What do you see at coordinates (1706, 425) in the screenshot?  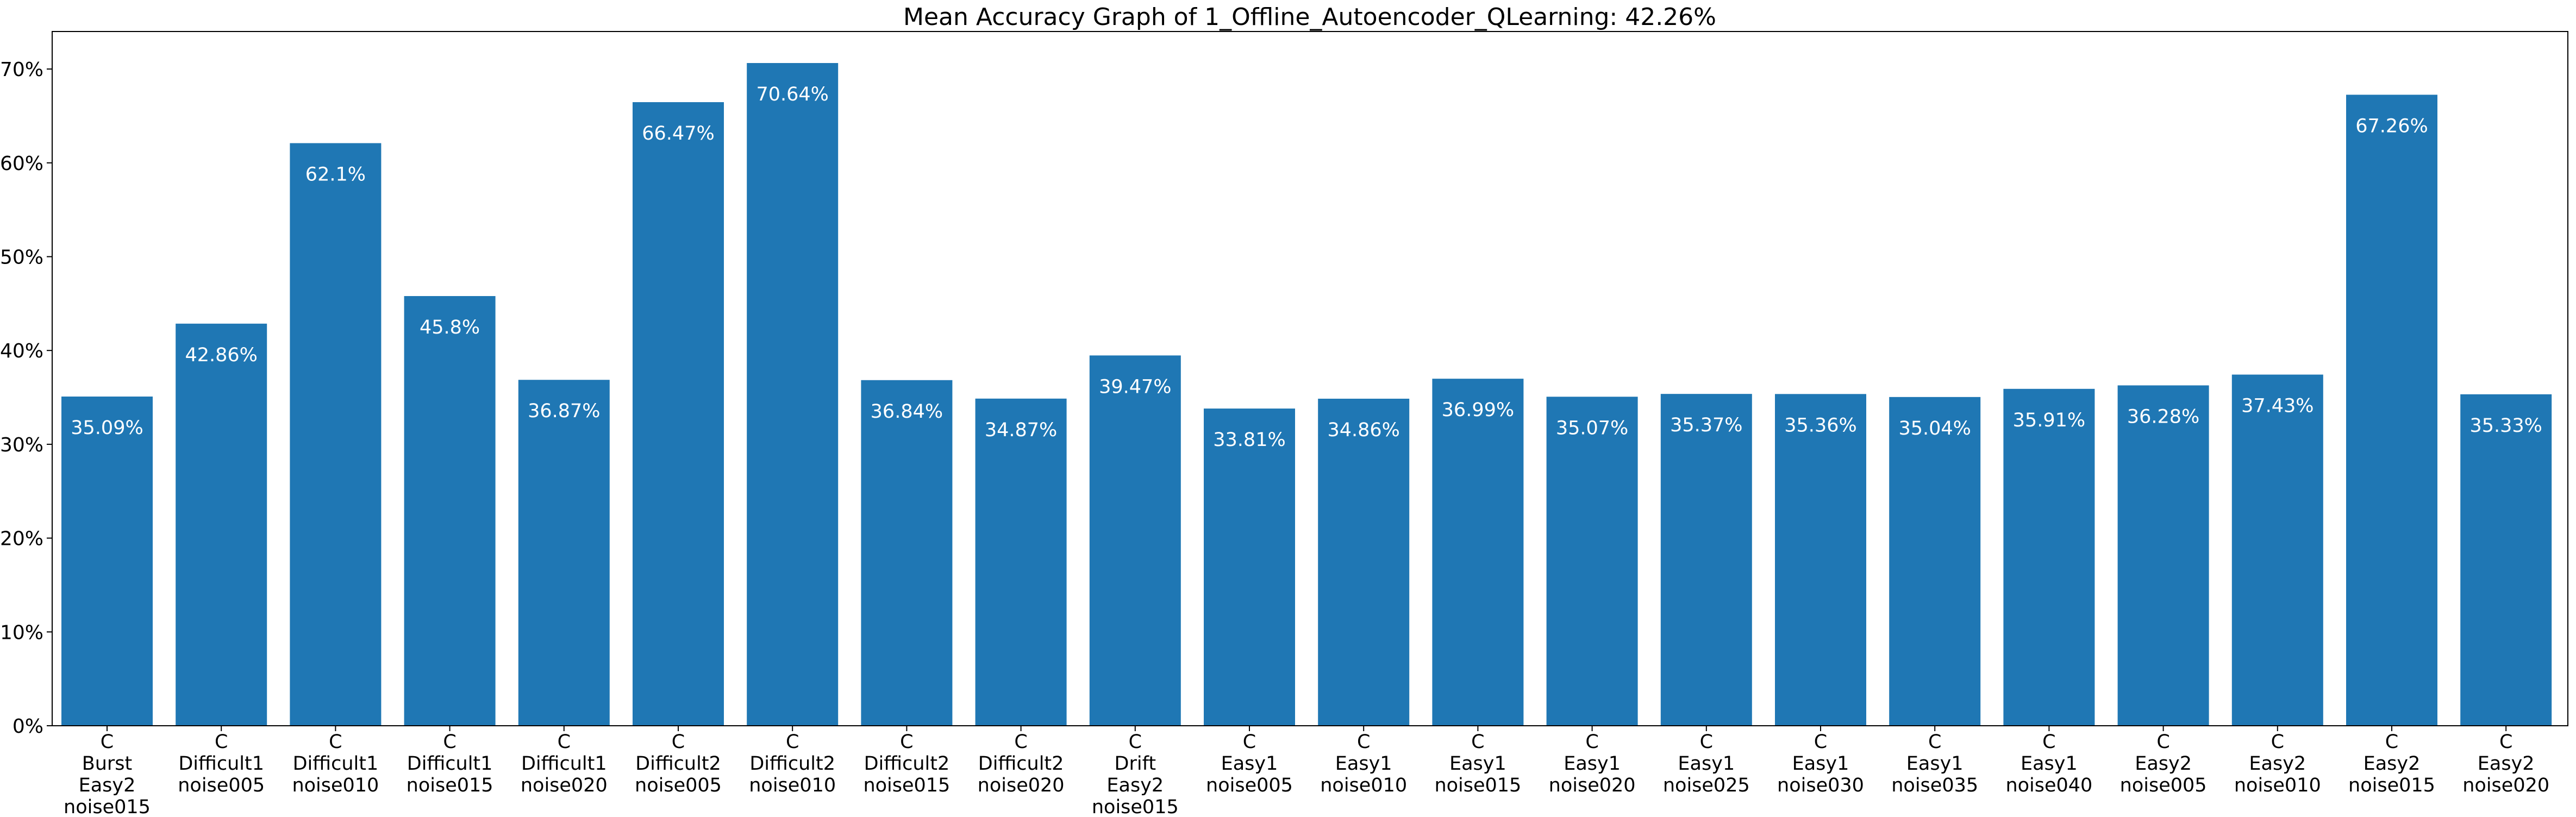 I see `bar-value-label: 35.37%` at bounding box center [1706, 425].